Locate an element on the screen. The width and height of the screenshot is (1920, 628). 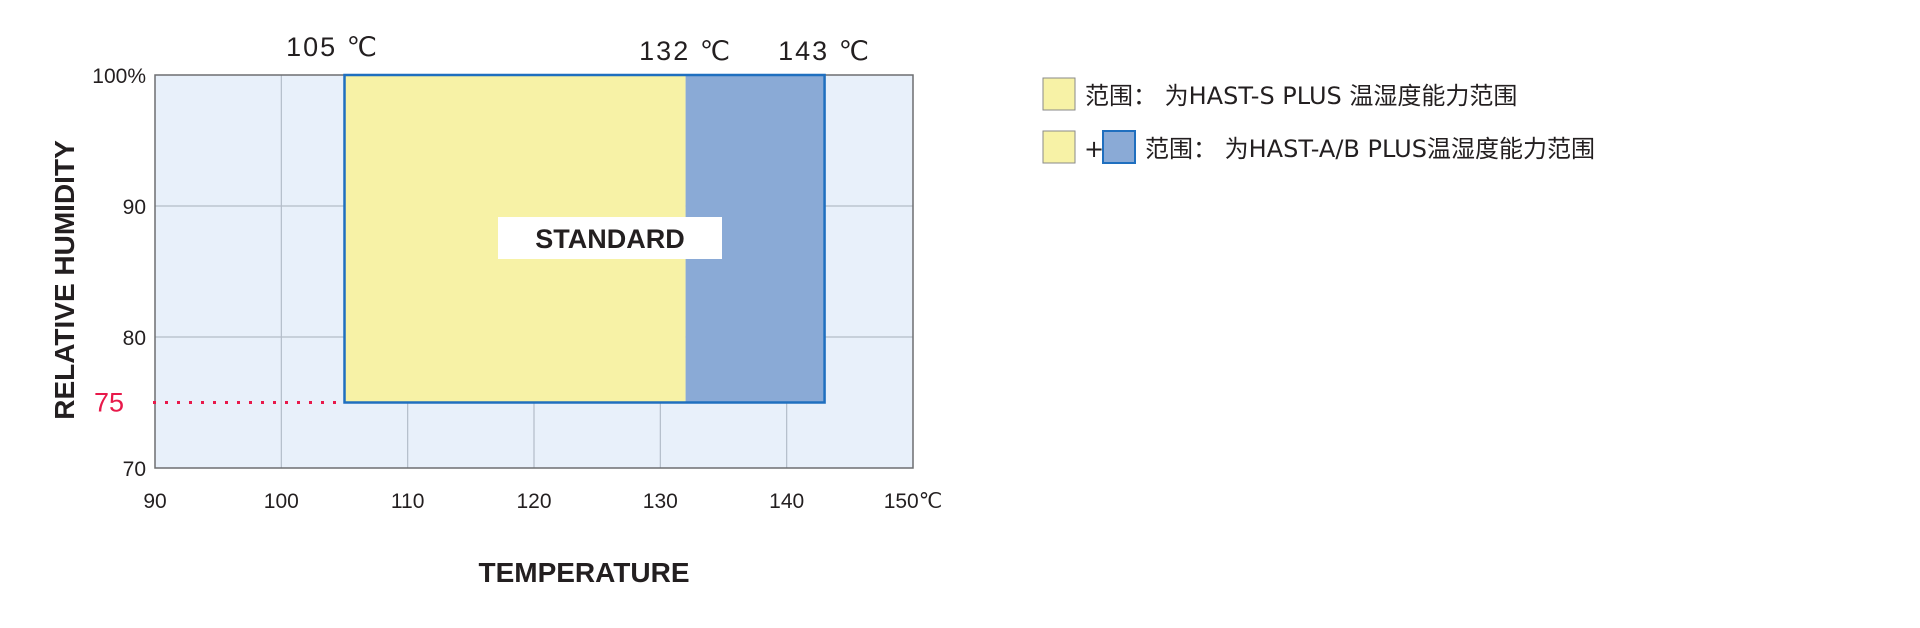
x-axis-label: TEMPERATURE is located at coordinates (583, 572).